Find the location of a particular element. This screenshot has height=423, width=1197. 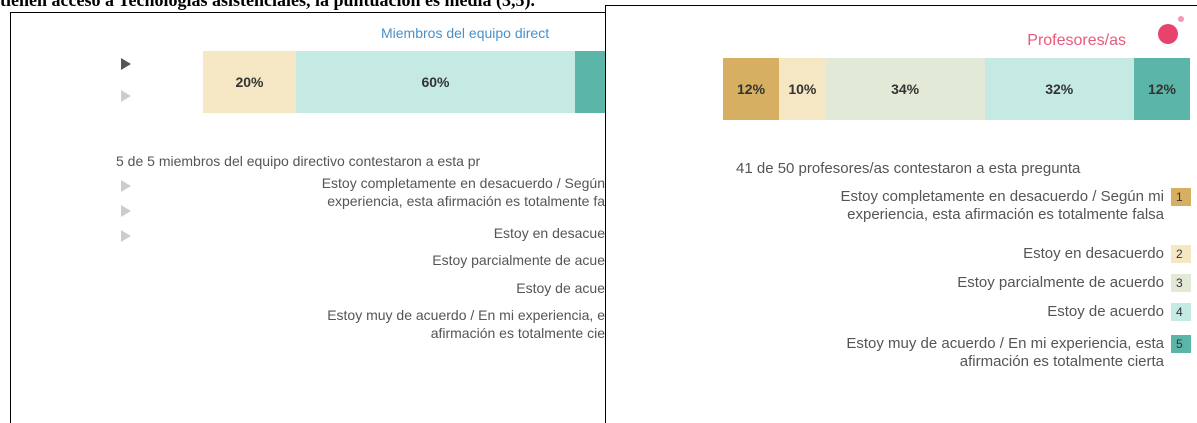

legend-text: afirmación es totalmente cie is located at coordinates (517, 333).